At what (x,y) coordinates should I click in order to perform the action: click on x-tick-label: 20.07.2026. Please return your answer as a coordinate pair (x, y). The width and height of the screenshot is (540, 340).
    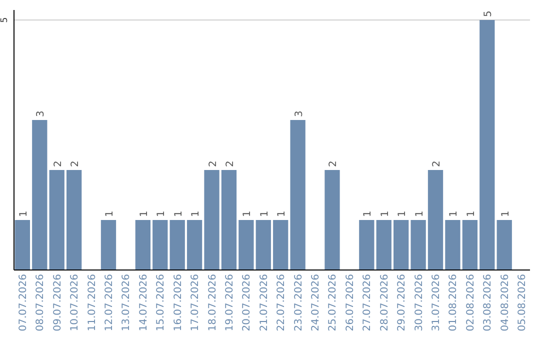
    Looking at the image, I should click on (247, 303).